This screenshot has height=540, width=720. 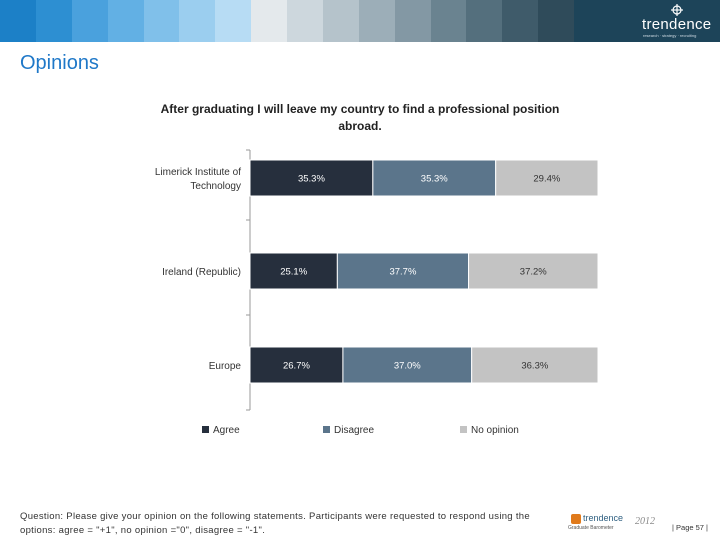 What do you see at coordinates (354, 430) in the screenshot?
I see `legend-label: Disagree` at bounding box center [354, 430].